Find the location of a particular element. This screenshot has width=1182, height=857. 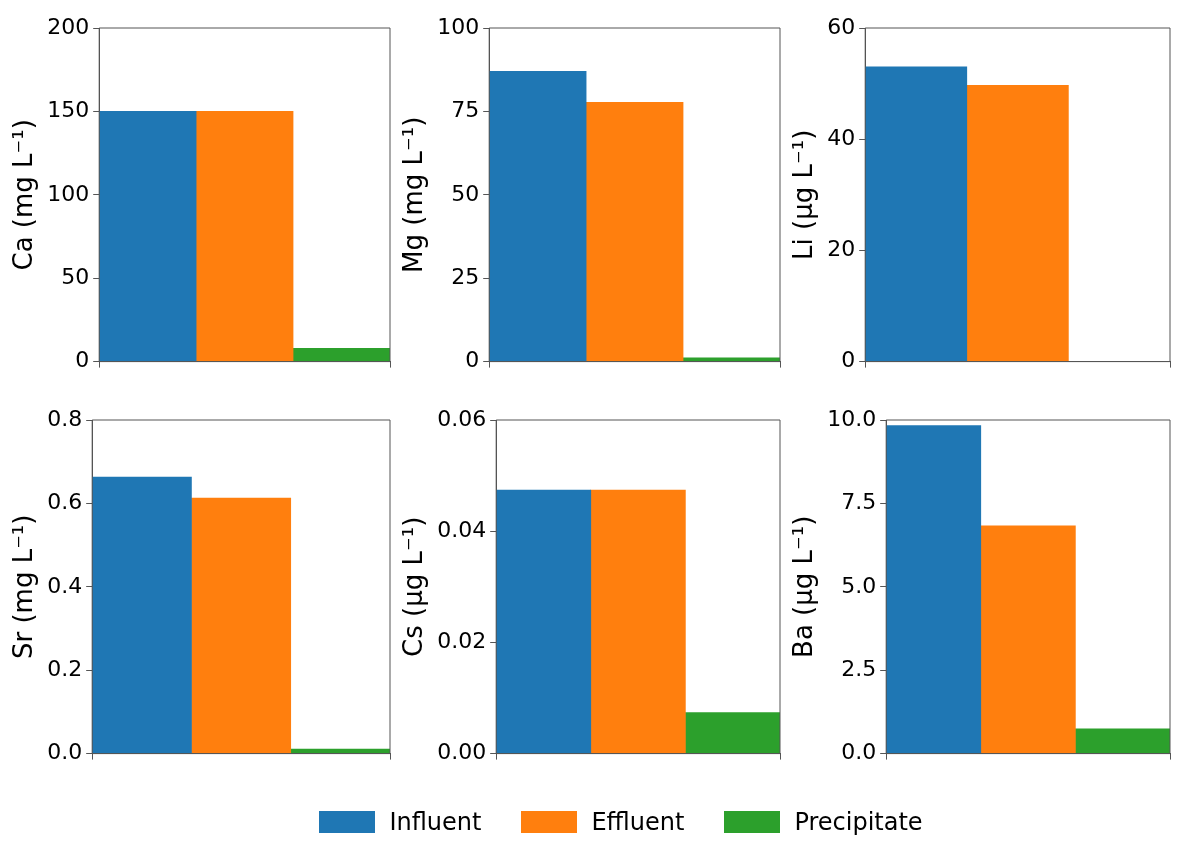

y-tick-label: 150 is located at coordinates (68, 110).